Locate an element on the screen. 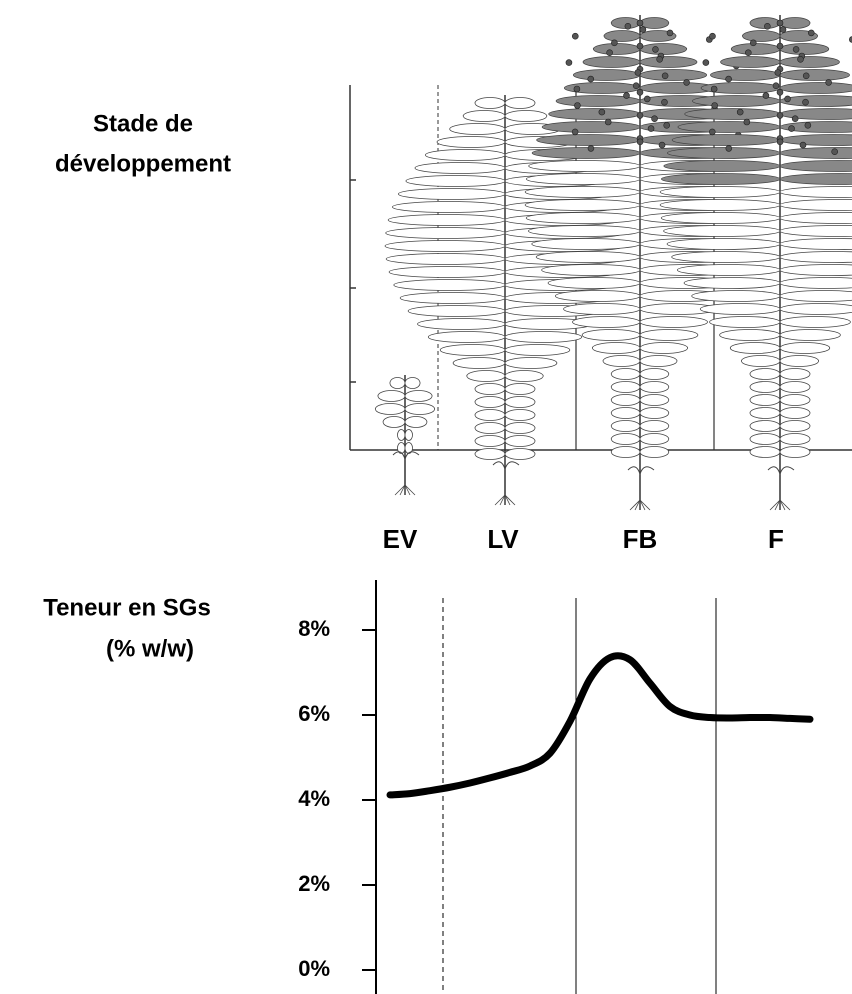  stage-label: EV is located at coordinates (400, 539).